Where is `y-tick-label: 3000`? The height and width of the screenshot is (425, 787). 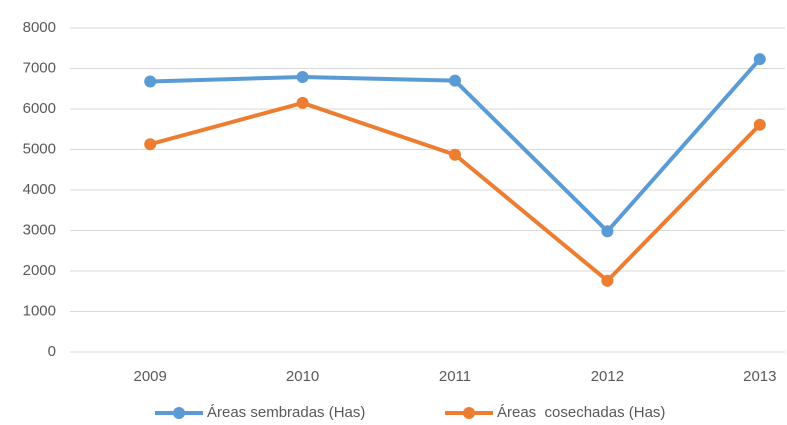 y-tick-label: 3000 is located at coordinates (39, 229).